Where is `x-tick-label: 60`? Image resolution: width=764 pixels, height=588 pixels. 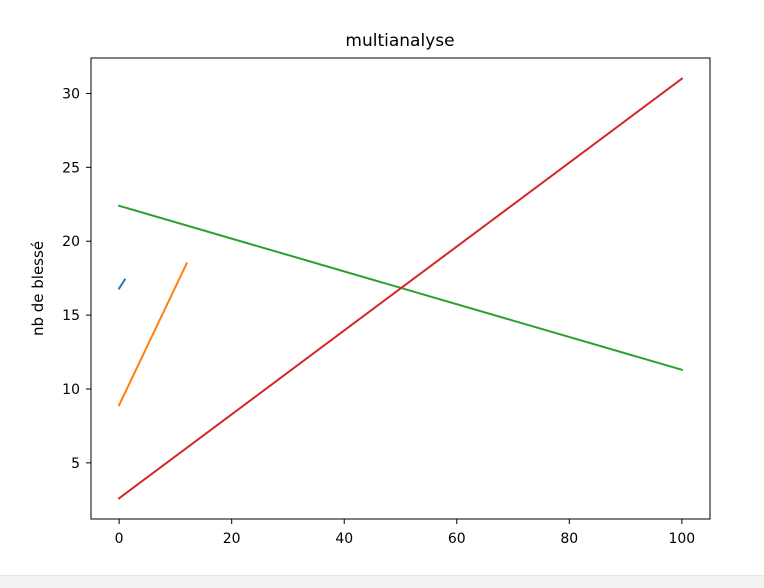
x-tick-label: 60 is located at coordinates (457, 539).